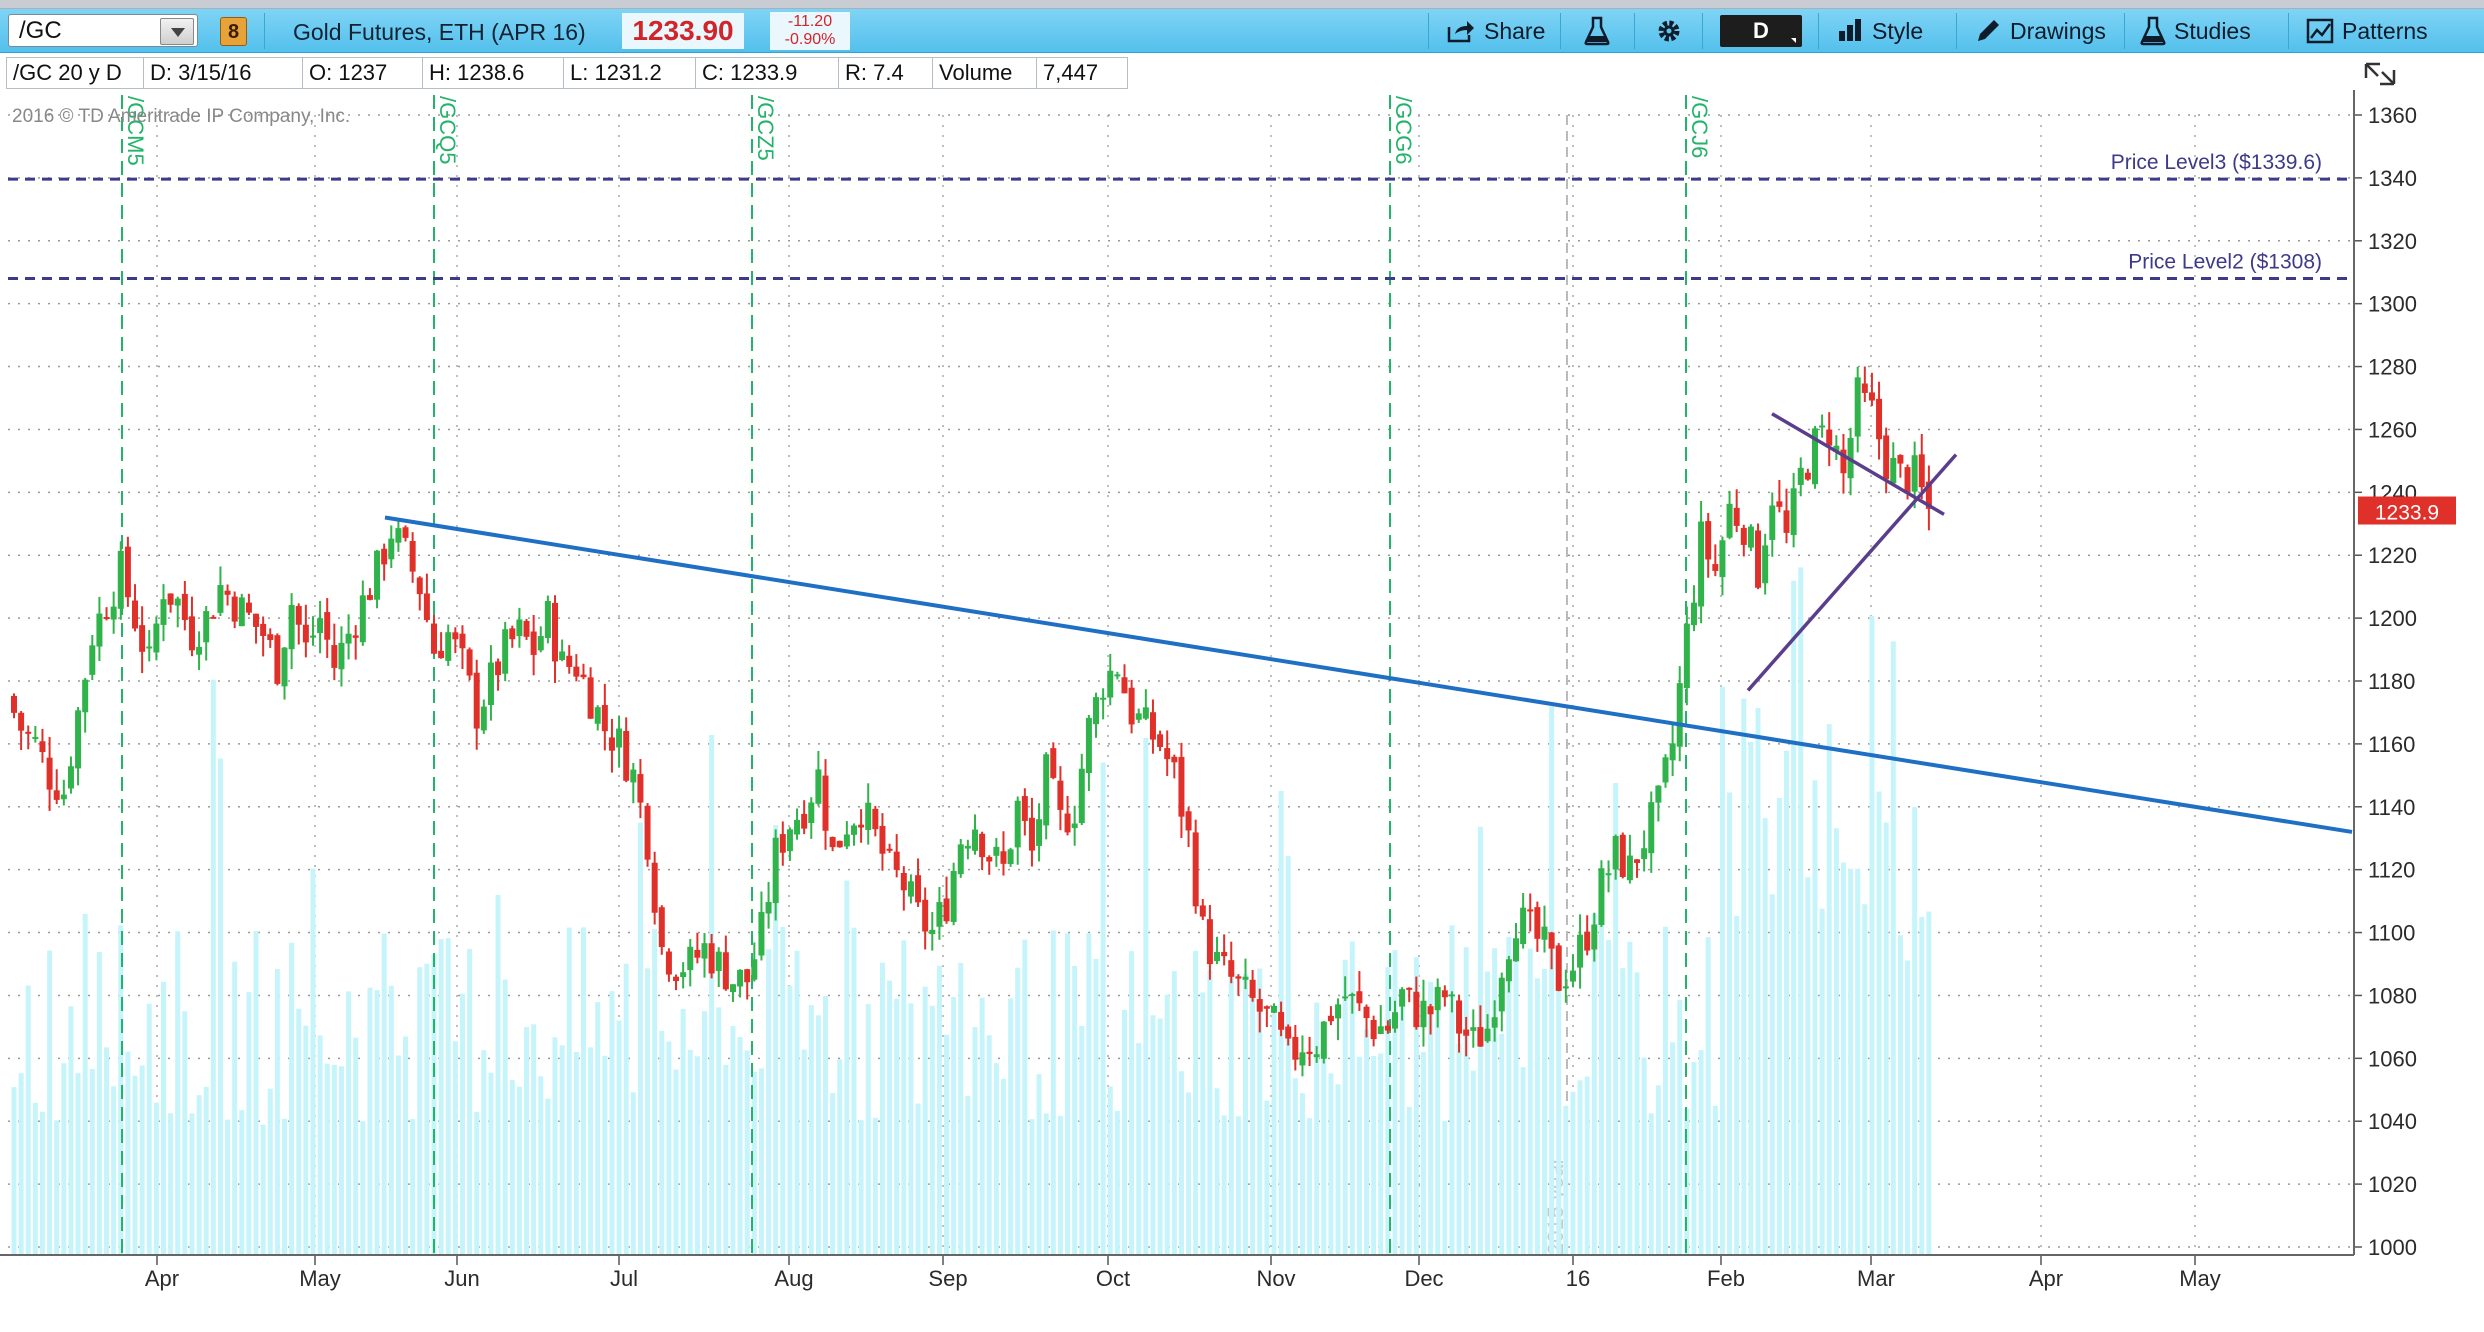  What do you see at coordinates (1988, 30) in the screenshot?
I see `pencil-icon` at bounding box center [1988, 30].